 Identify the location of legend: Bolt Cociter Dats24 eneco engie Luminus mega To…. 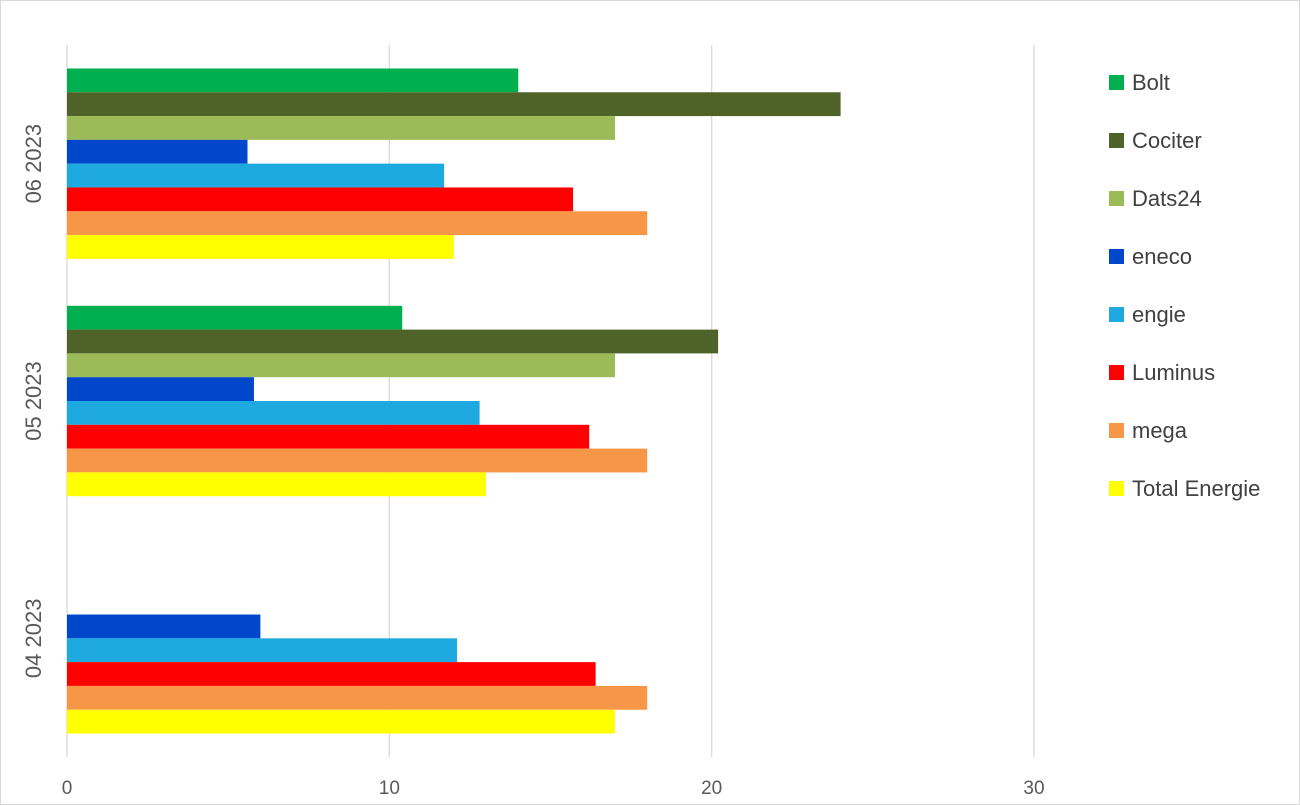
(1184, 285).